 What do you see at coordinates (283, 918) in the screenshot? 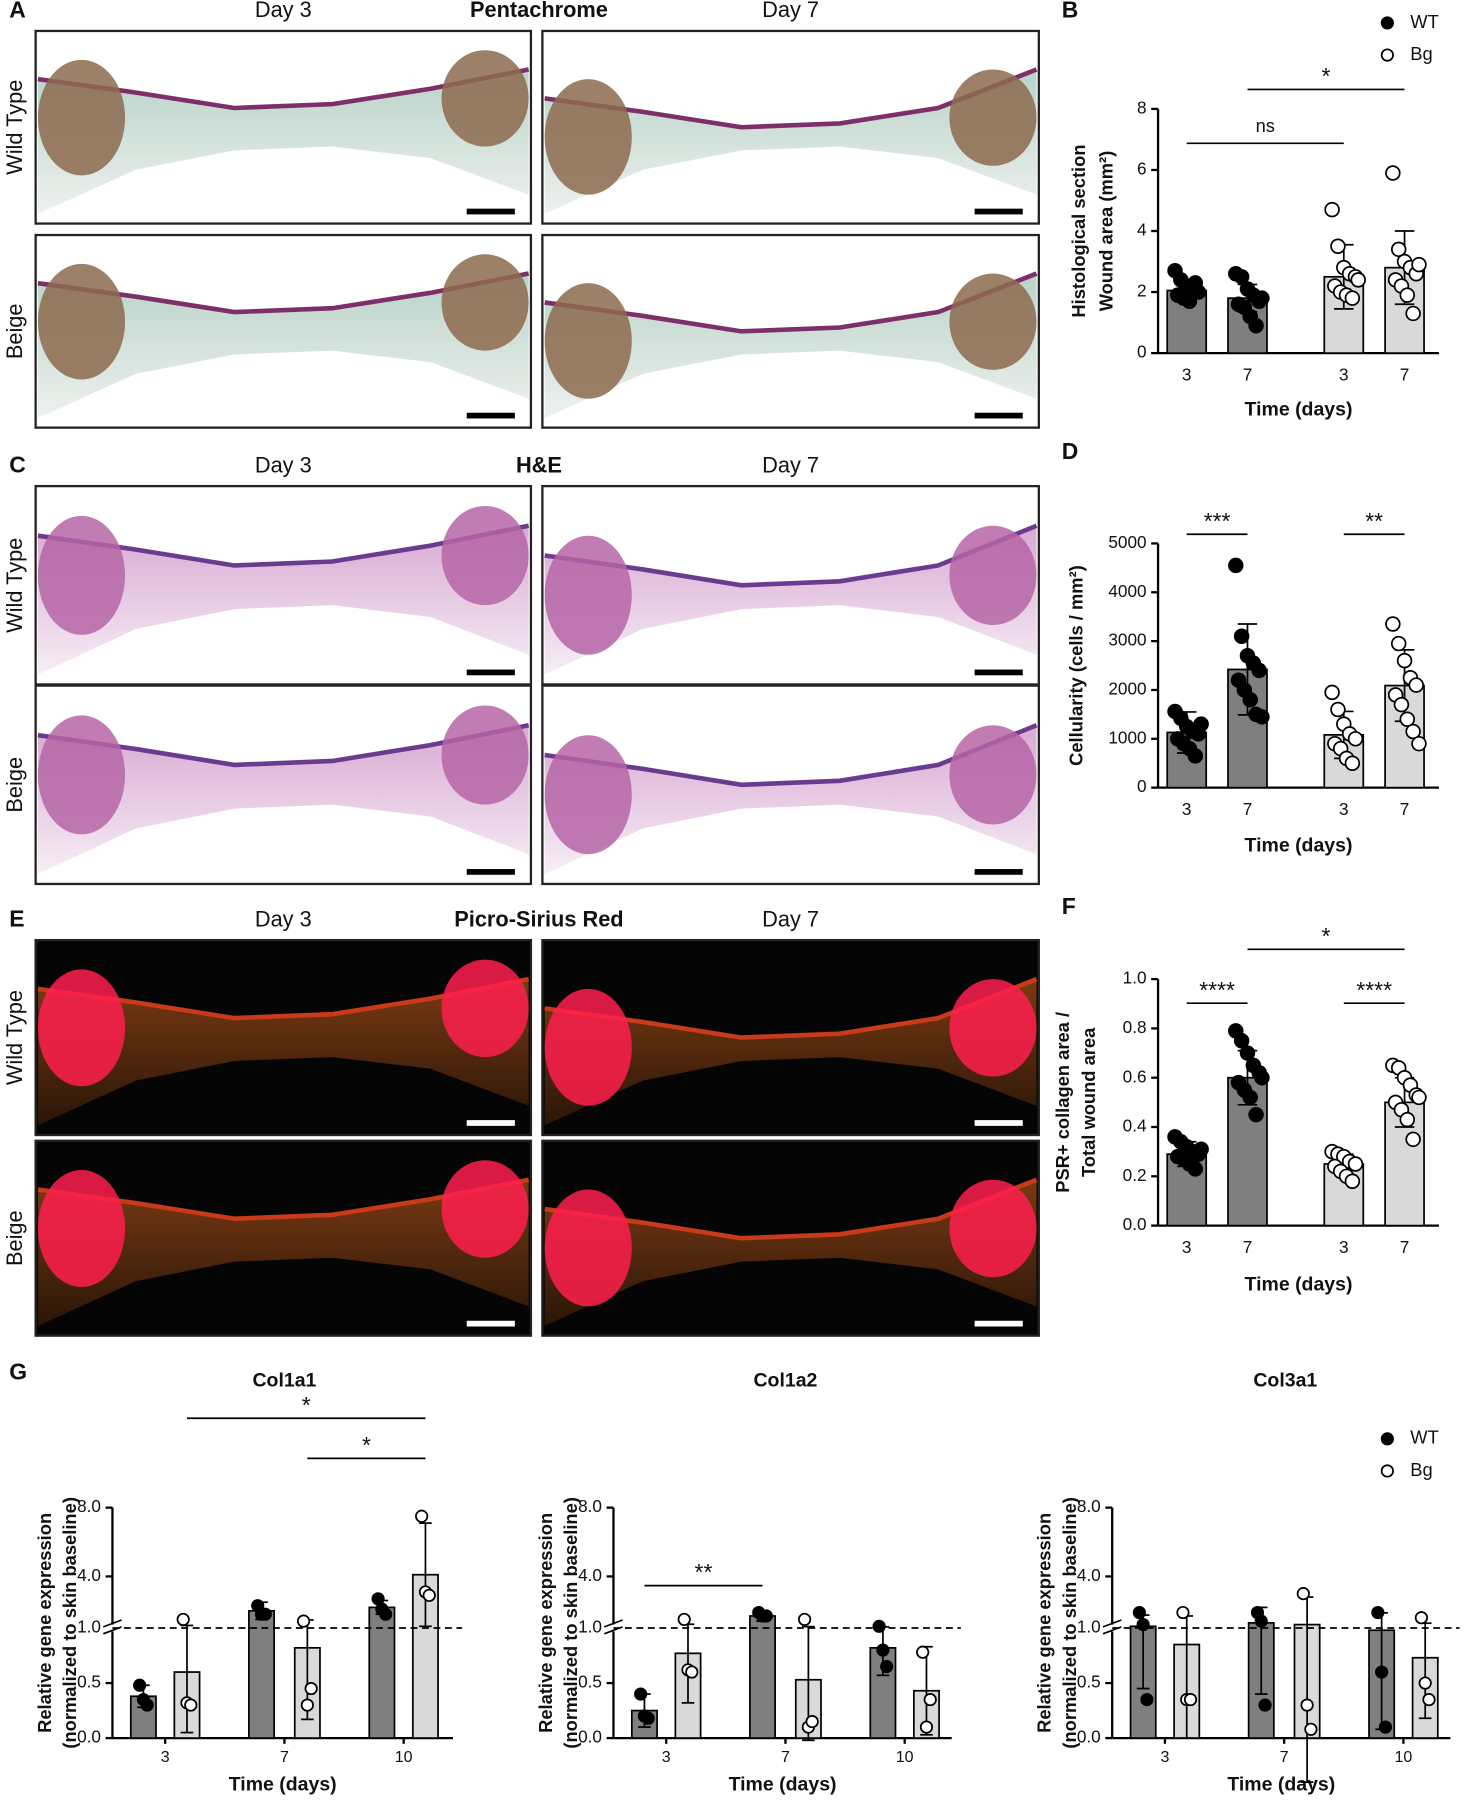
I see `column-label: Day 3` at bounding box center [283, 918].